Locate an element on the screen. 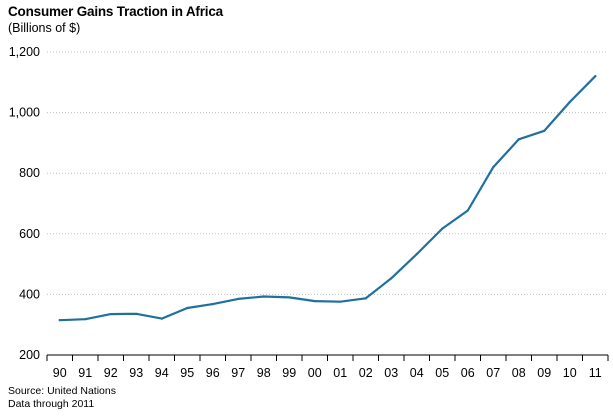 The image size is (613, 418). x-tick-label: 11 is located at coordinates (595, 373).